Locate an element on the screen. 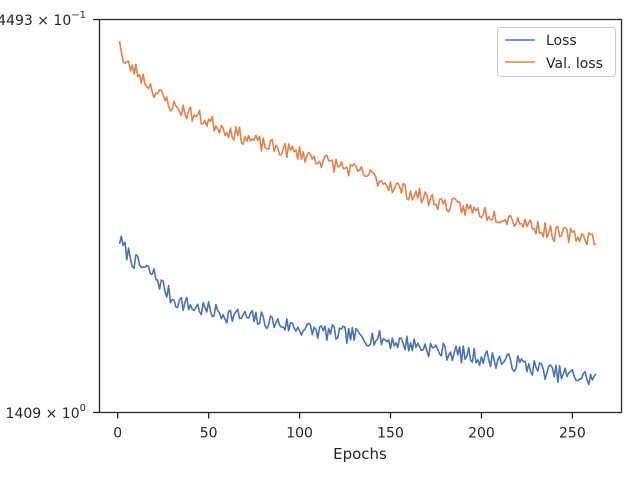 Image resolution: width=640 pixels, height=480 pixels. y-axis: 4493 × 10−1 1409 × 100 is located at coordinates (50, 216).